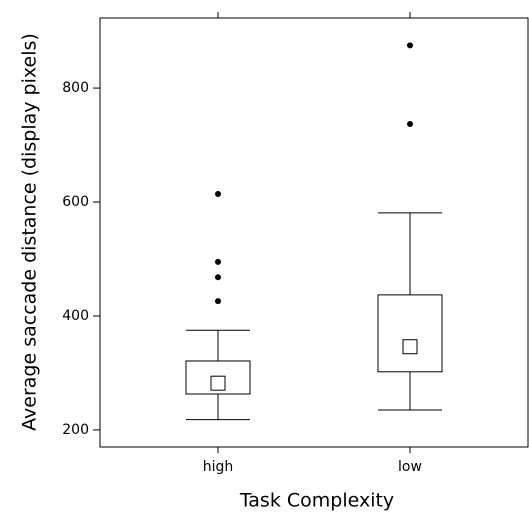 The height and width of the screenshot is (524, 529). Describe the element at coordinates (410, 467) in the screenshot. I see `x-tick-label: low` at that location.